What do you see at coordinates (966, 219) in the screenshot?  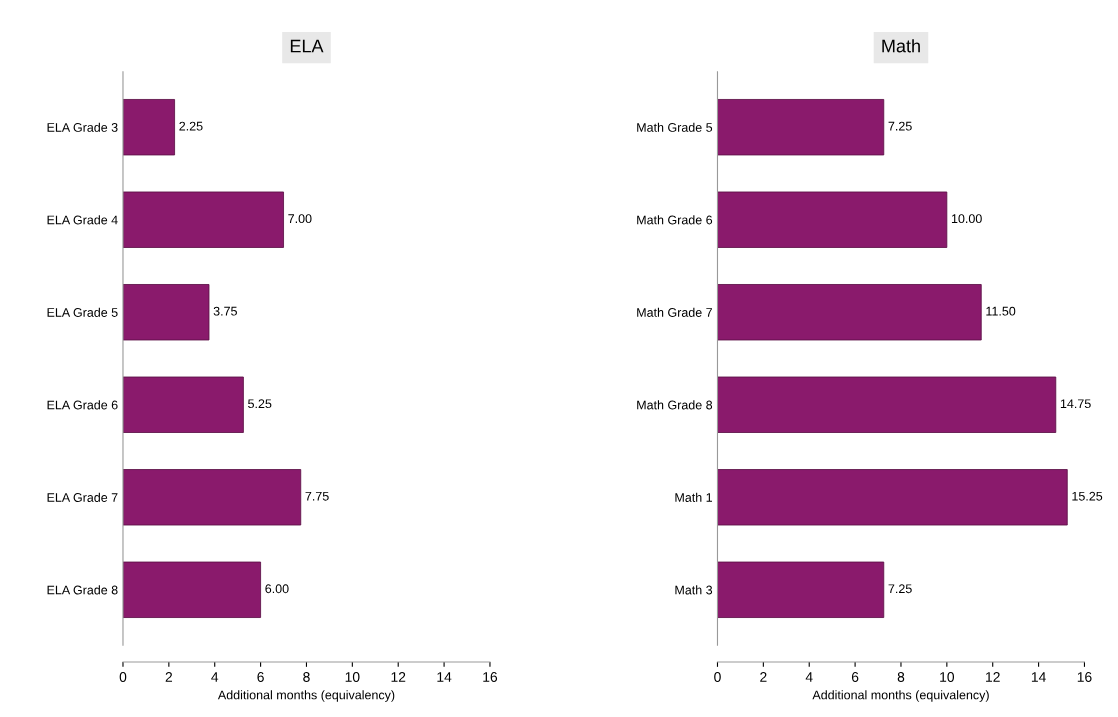 I see `data-label: 10.00` at bounding box center [966, 219].